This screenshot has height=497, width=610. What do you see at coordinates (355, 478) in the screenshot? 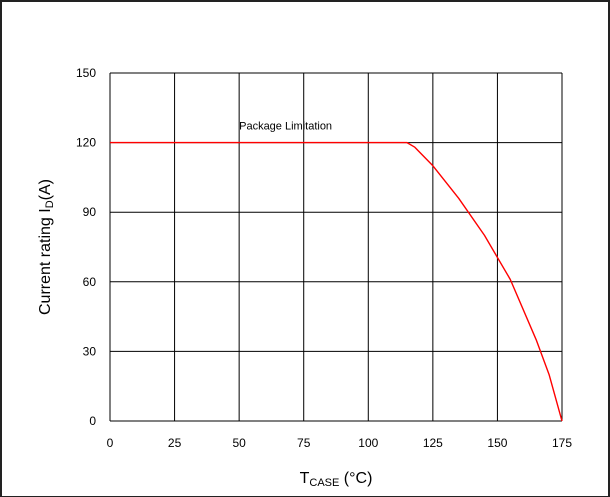
I see `x-axis-label-unit: (°C)` at bounding box center [355, 478].